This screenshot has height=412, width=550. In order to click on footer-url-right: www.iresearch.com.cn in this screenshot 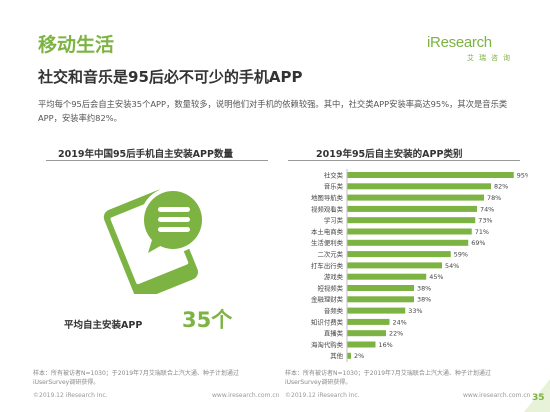, I will do `click(497, 395)`.